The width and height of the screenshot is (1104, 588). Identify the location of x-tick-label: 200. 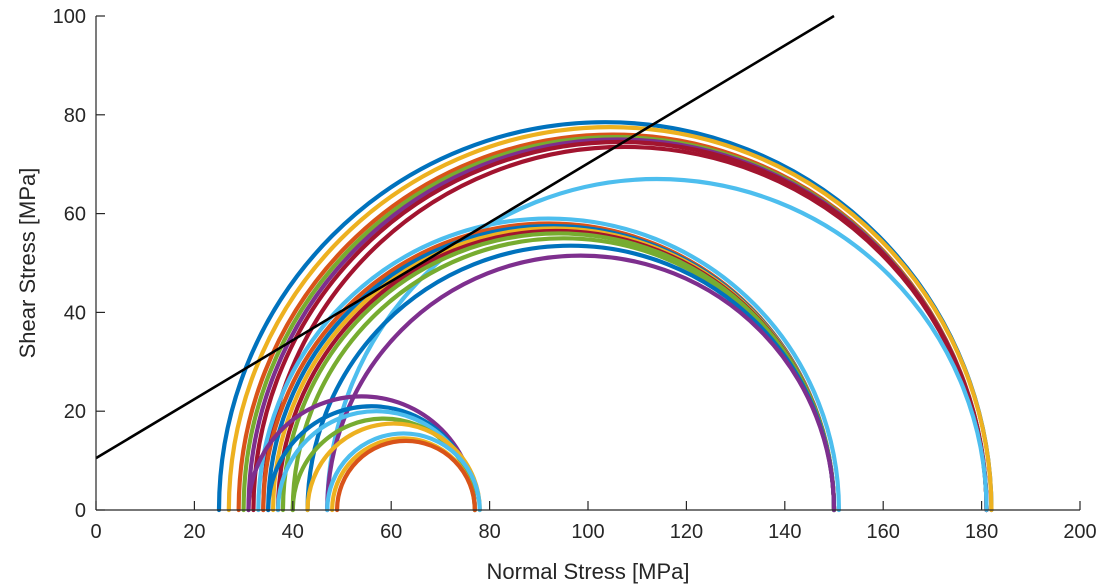
(1079, 532).